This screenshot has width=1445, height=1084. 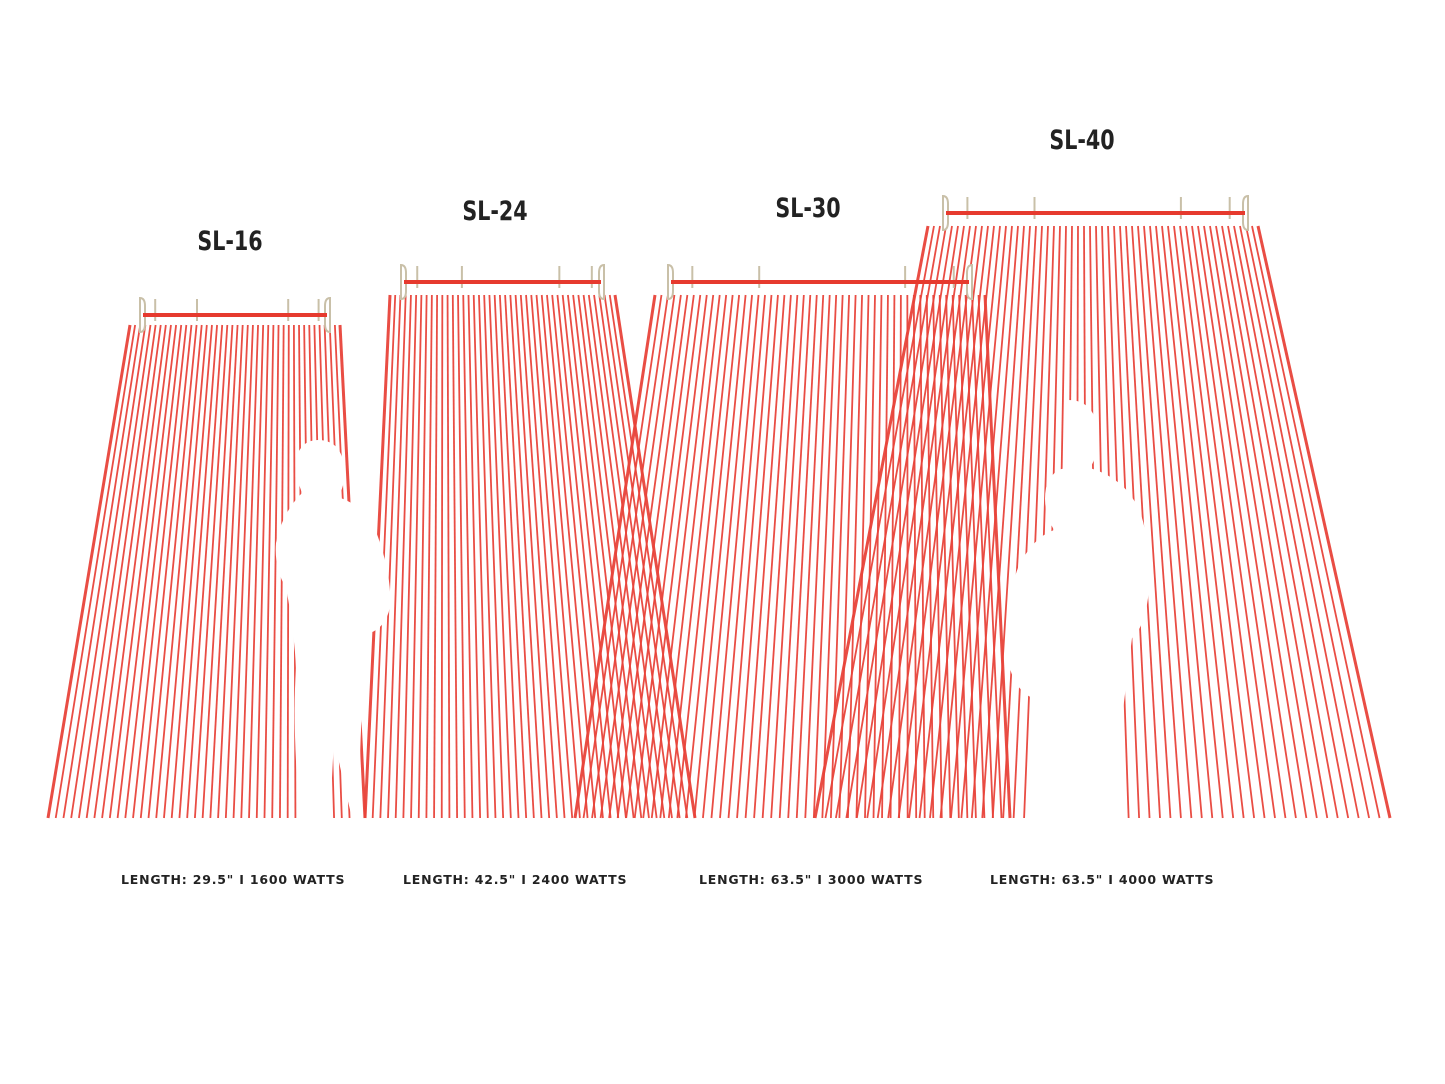 What do you see at coordinates (230, 241) in the screenshot?
I see `heater-title-sl16: SL-16` at bounding box center [230, 241].